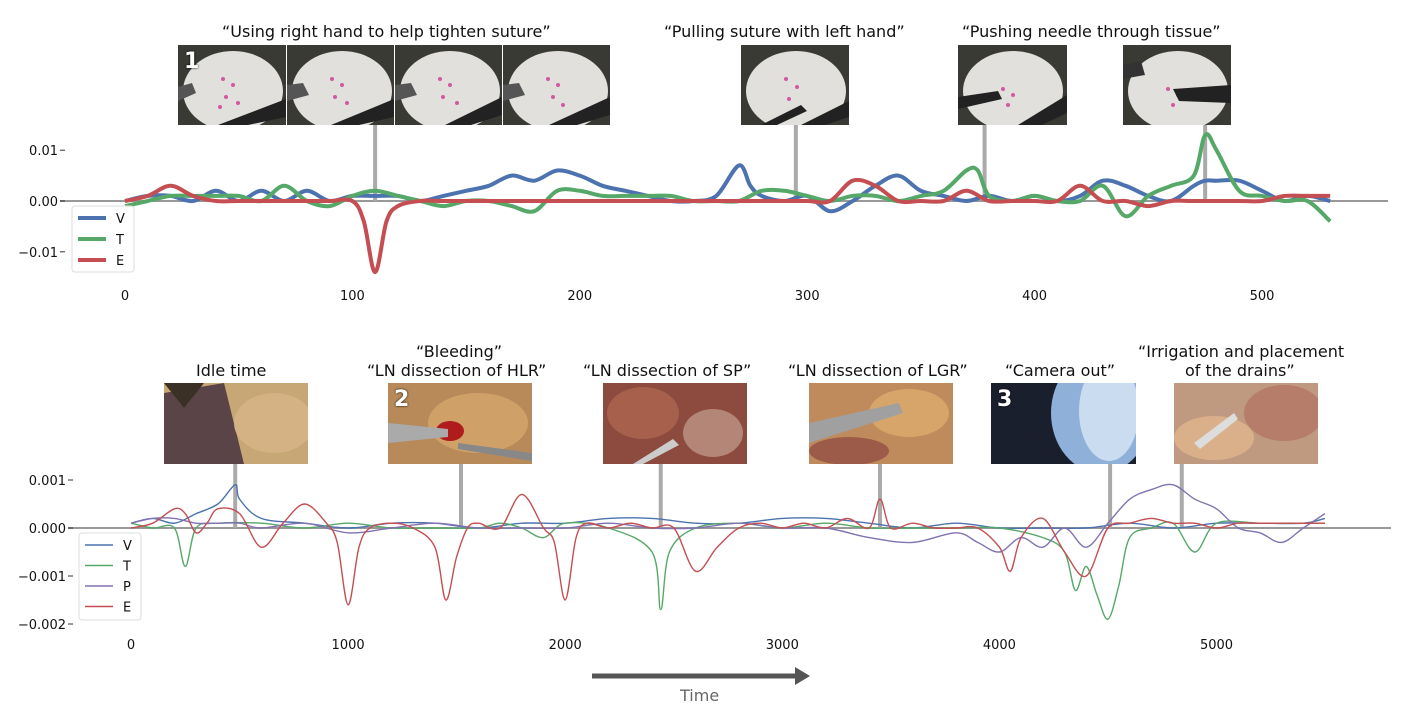 The image size is (1419, 714). I want to click on surgery-thumbnail-irrigation, so click(1246, 423).